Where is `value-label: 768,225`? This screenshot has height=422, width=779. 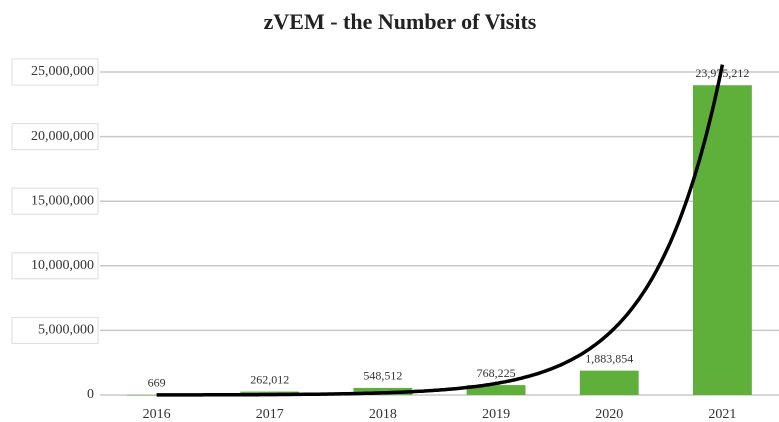
value-label: 768,225 is located at coordinates (496, 373).